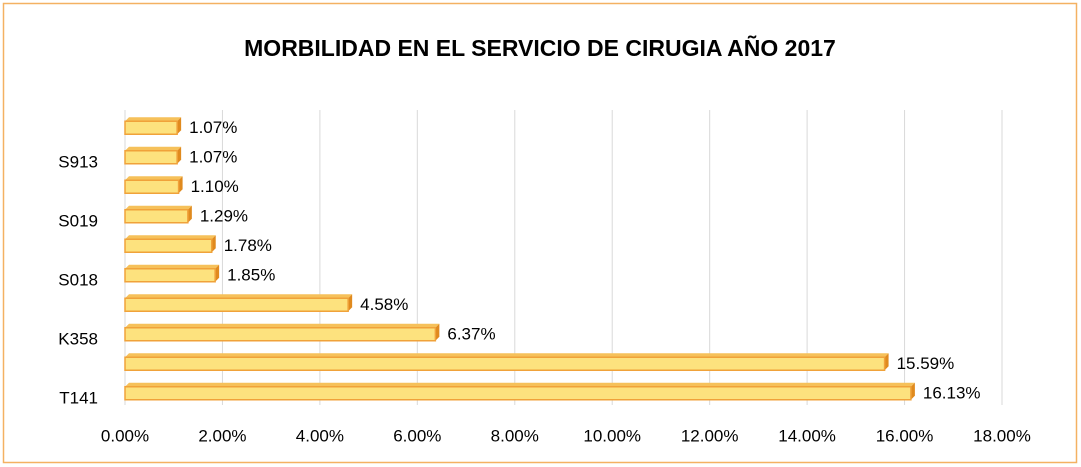 This screenshot has width=1081, height=467. Describe the element at coordinates (1002, 435) in the screenshot. I see `x-tick-label: 18.00%` at that location.